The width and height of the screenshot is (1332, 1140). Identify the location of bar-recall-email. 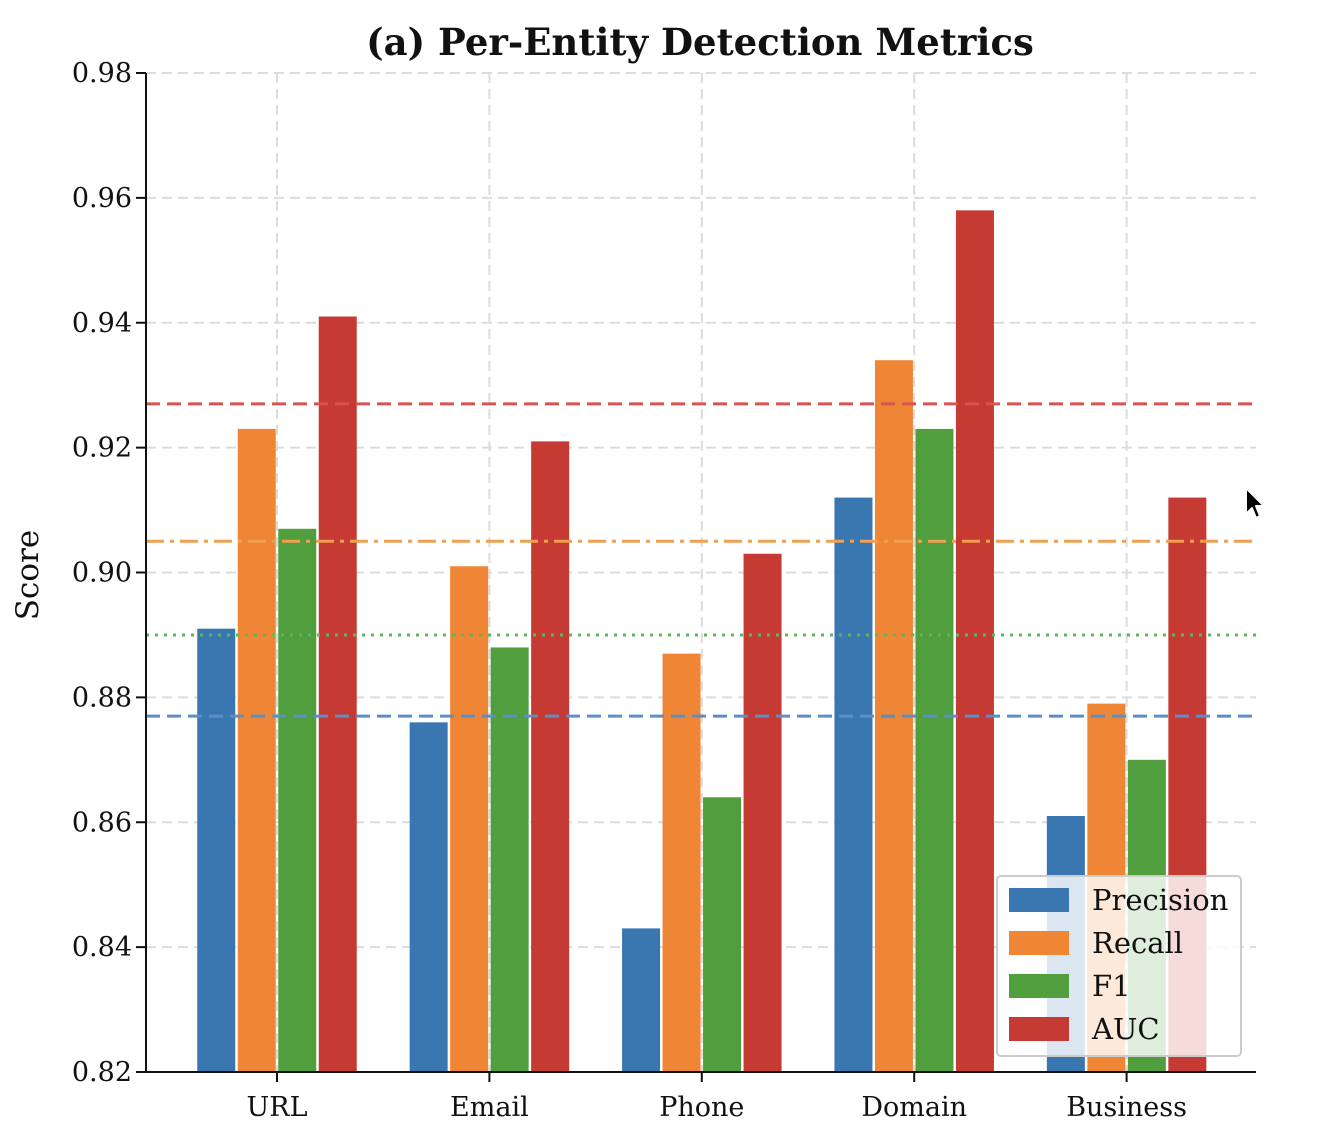
(469, 819).